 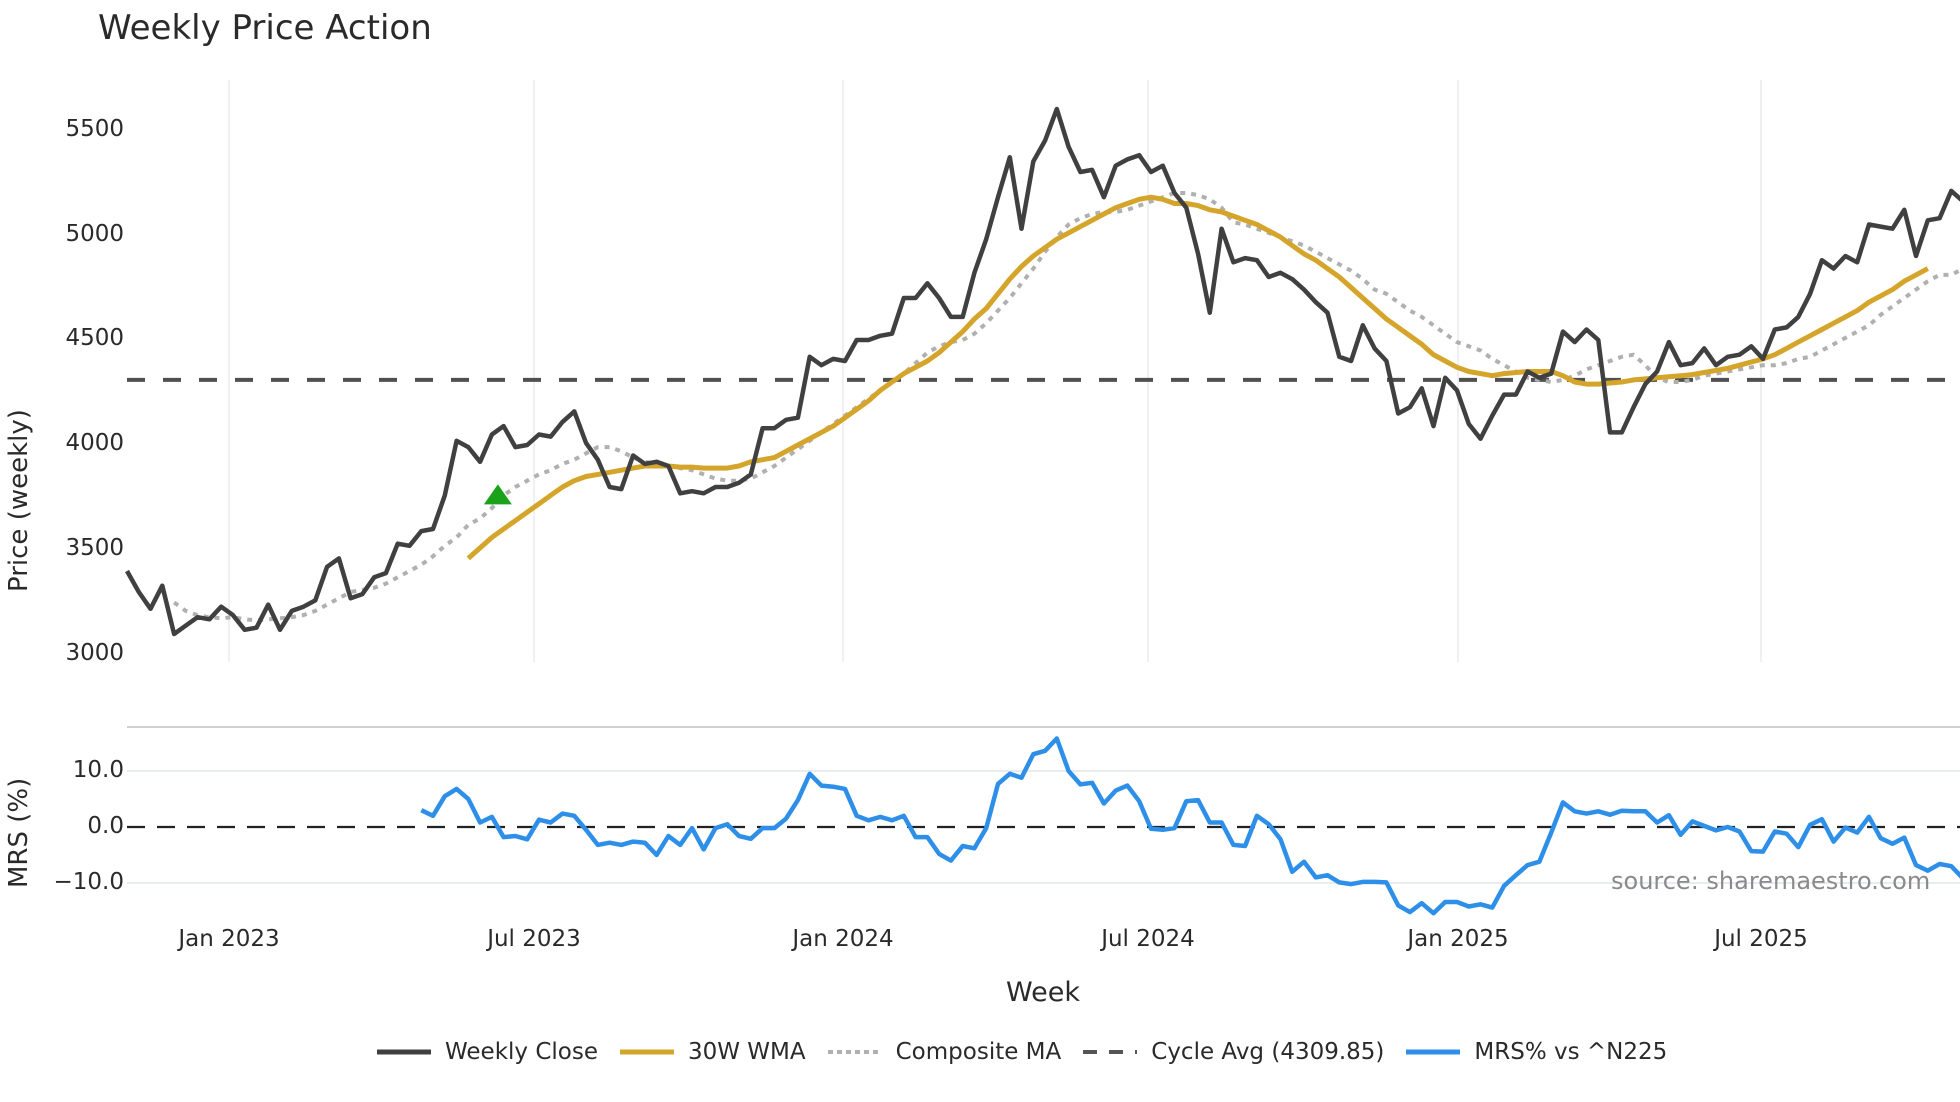 What do you see at coordinates (1148, 939) in the screenshot?
I see `x-tick-jul-2024: Jul 2024` at bounding box center [1148, 939].